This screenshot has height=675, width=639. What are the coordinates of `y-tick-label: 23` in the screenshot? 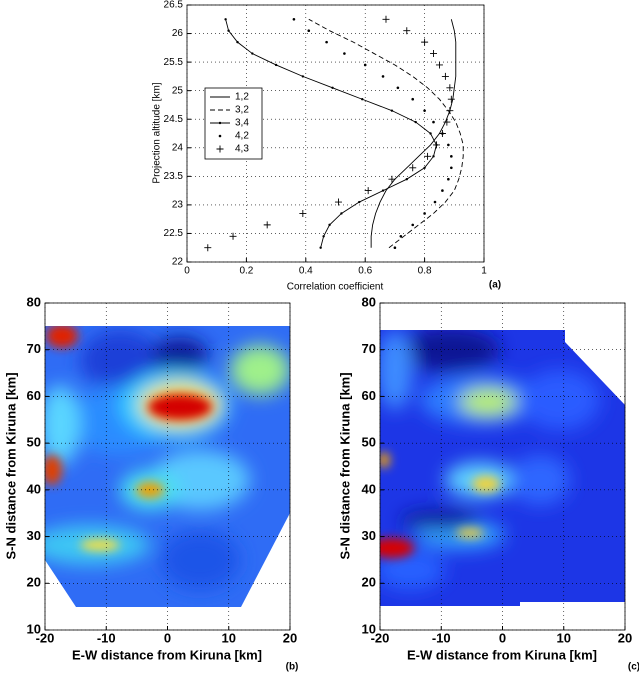 It's located at (178, 205).